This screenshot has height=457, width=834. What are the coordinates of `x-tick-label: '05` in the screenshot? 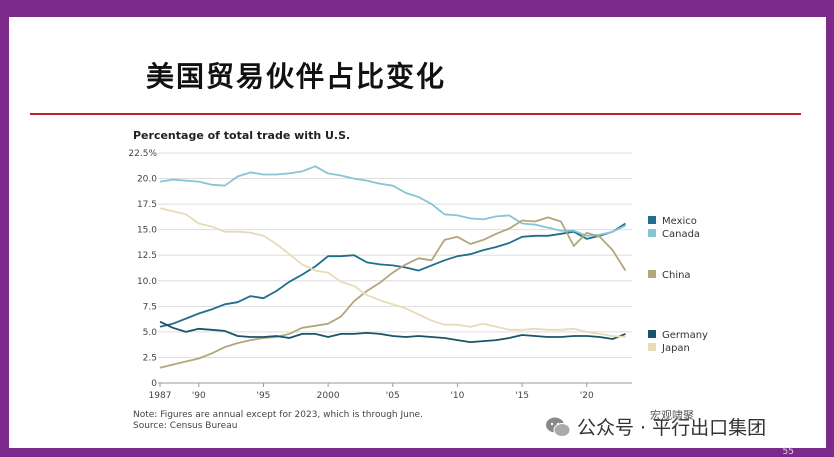 It's located at (393, 396).